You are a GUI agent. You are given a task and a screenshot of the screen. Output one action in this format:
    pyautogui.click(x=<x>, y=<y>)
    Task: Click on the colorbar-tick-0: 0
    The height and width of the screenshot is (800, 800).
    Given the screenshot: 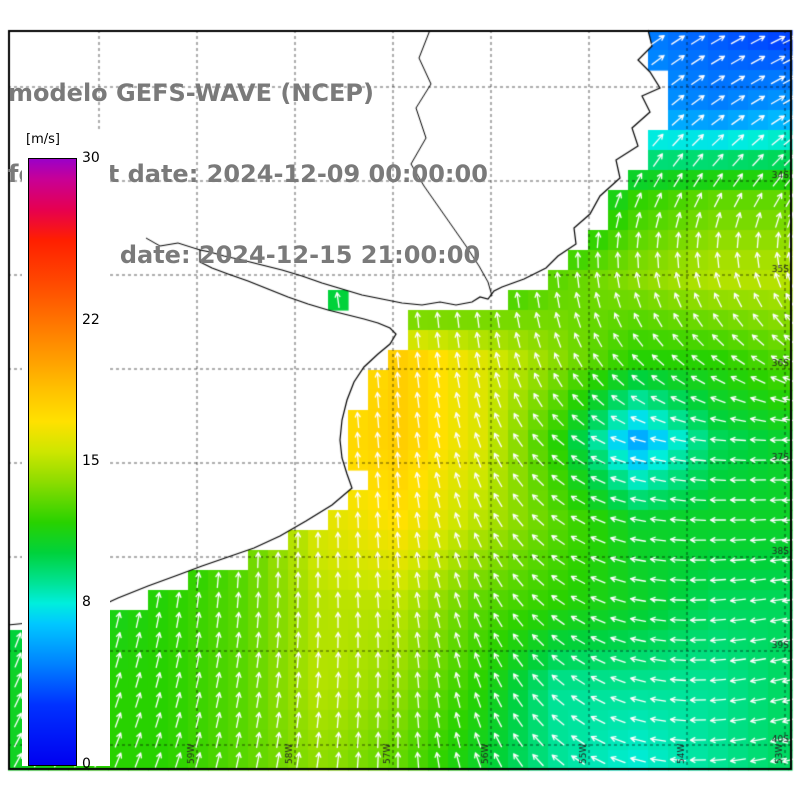 What is the action you would take?
    pyautogui.click(x=86, y=764)
    